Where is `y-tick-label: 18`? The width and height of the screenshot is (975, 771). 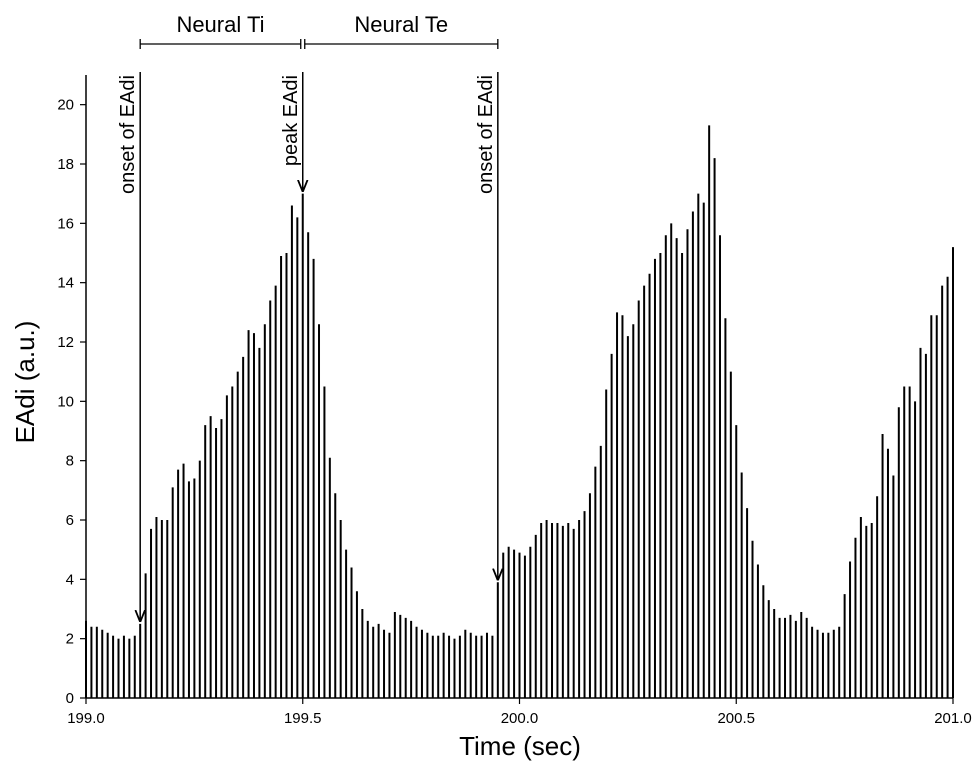 y-tick-label: 18 is located at coordinates (65, 164).